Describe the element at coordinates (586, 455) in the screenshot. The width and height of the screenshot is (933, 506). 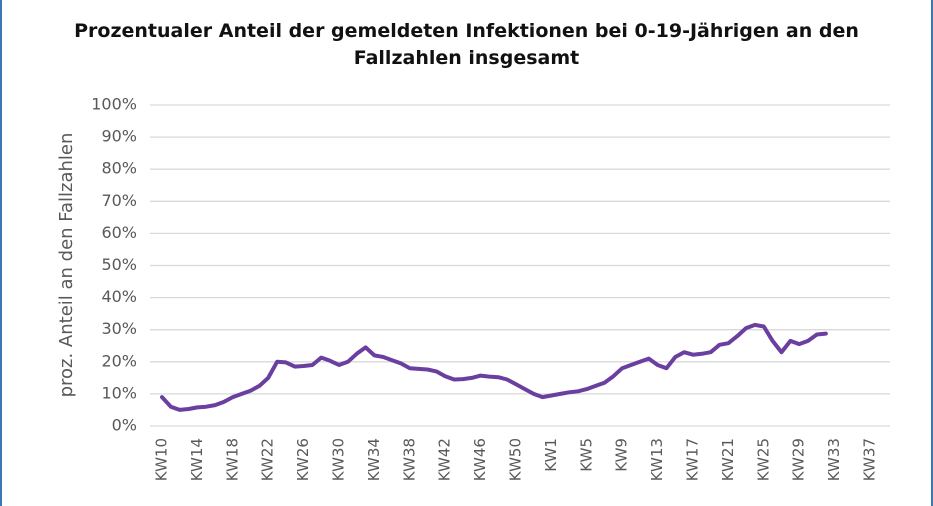
I see `x-tick-label: KW5` at that location.